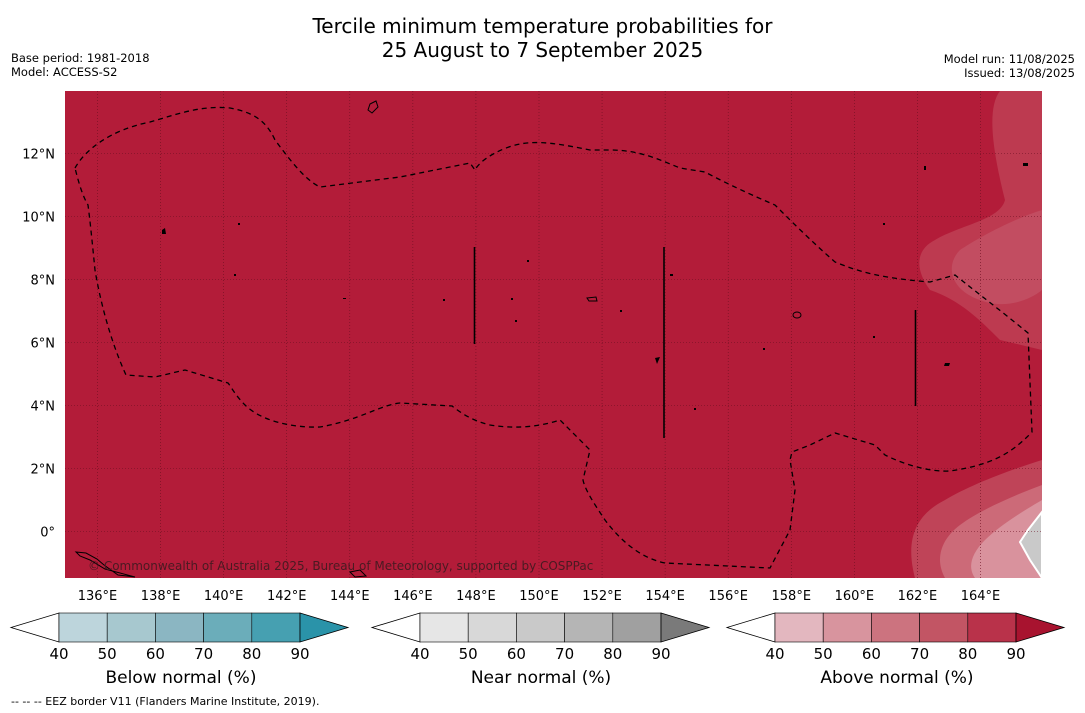 The image size is (1085, 713). Describe the element at coordinates (105, 564) in the screenshot. I see `island-png` at that location.